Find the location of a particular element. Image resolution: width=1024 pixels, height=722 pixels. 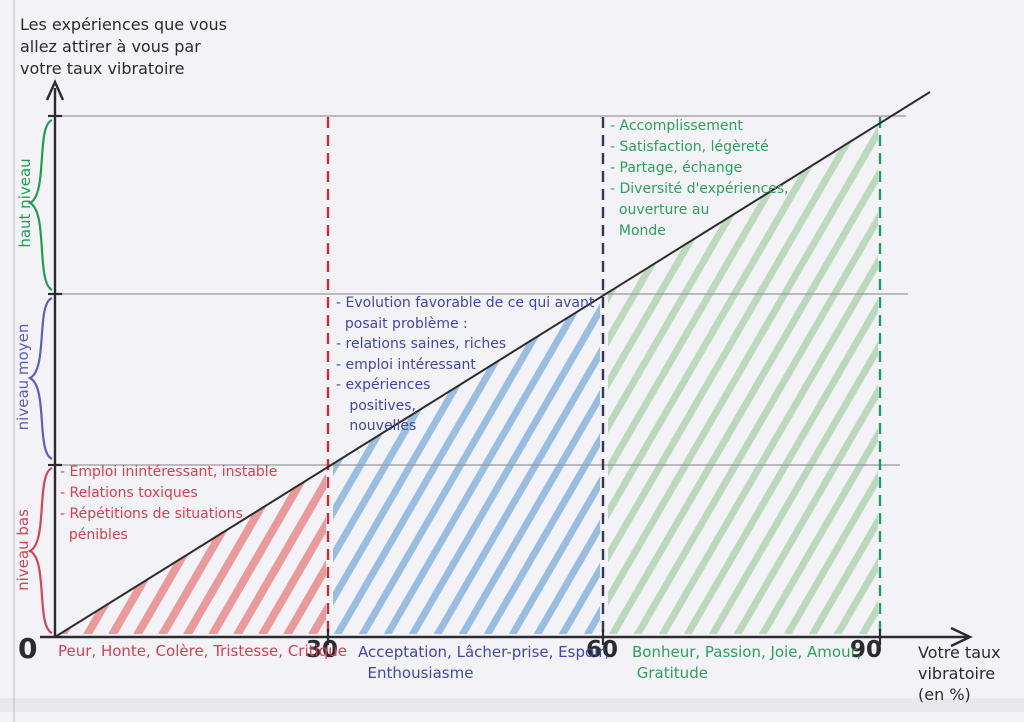

x-axis-arrow is located at coordinates (961, 637).